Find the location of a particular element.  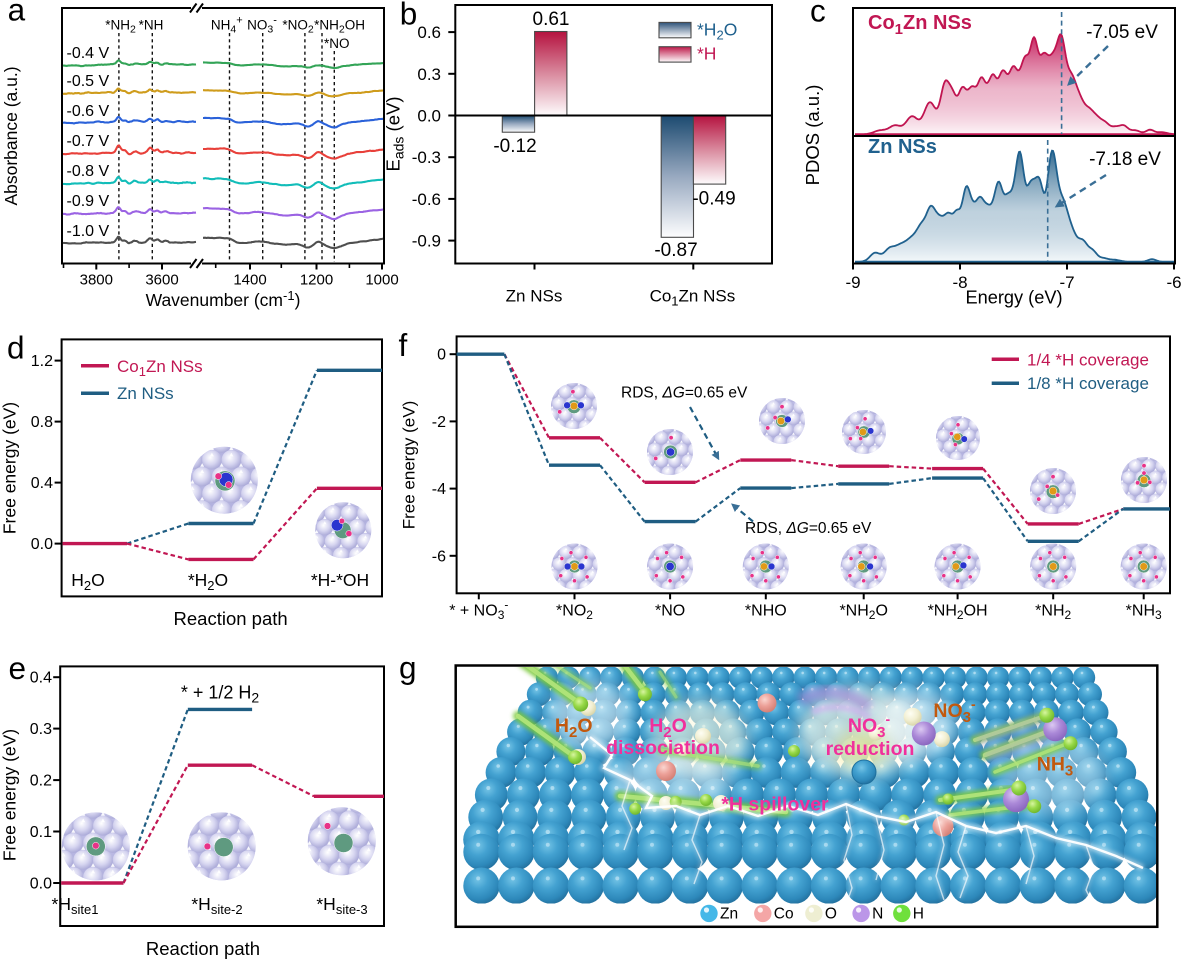

svg-text: 1400 is located at coordinates (249, 280).